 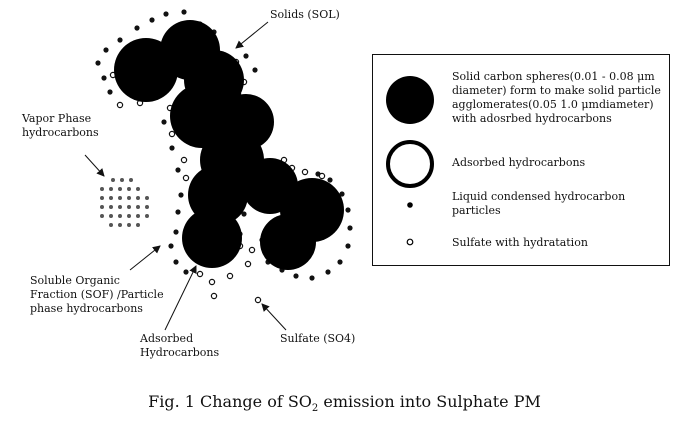 What do you see at coordinates (305, 14) in the screenshot?
I see `label-solids: Solids (SOL)` at bounding box center [305, 14].